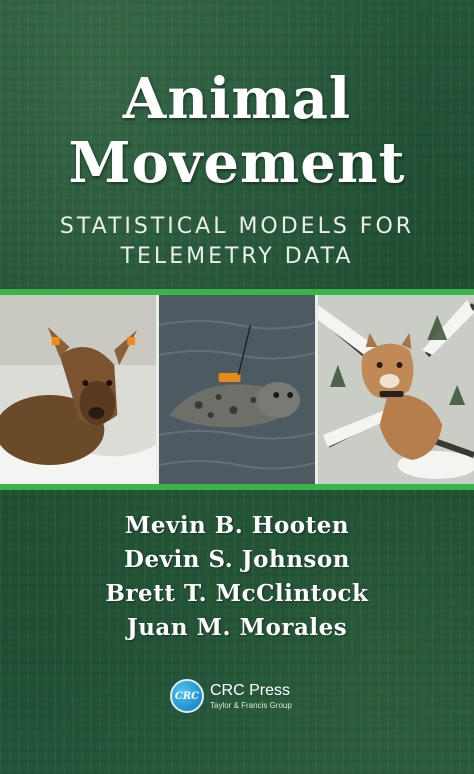 Image resolution: width=474 pixels, height=774 pixels. What do you see at coordinates (237, 593) in the screenshot?
I see `author-name: Brett T. McClintock` at bounding box center [237, 593].